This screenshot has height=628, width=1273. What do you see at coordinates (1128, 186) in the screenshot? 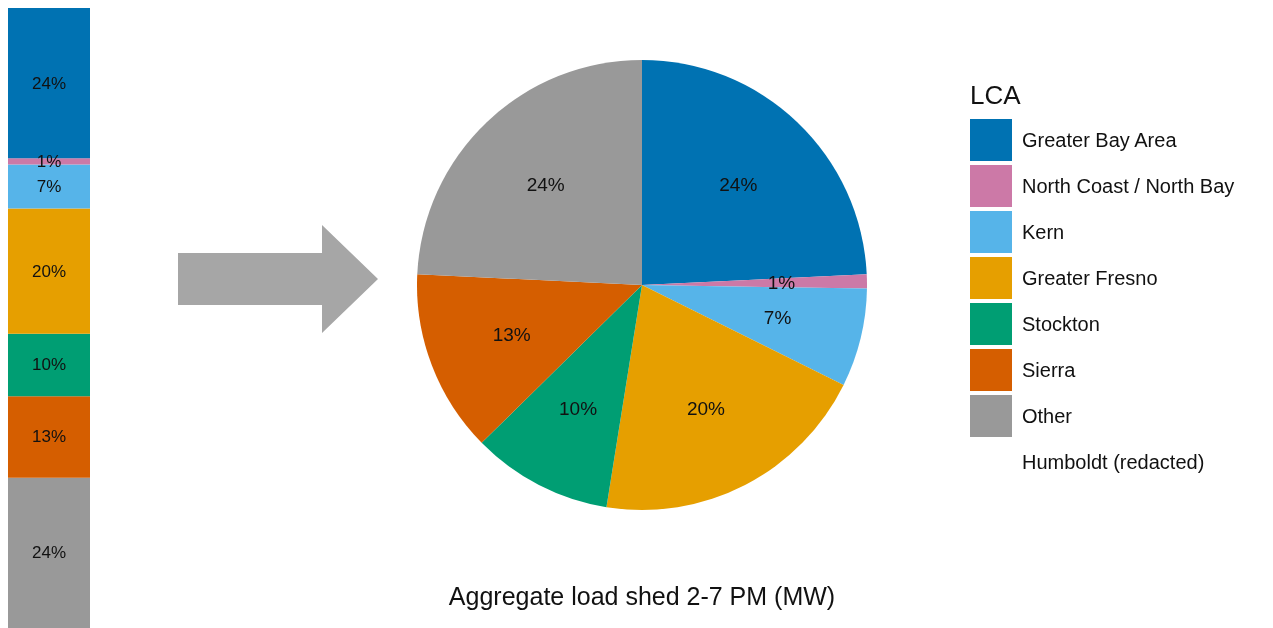
I see `legend-label: North Coast / North Bay` at bounding box center [1128, 186].